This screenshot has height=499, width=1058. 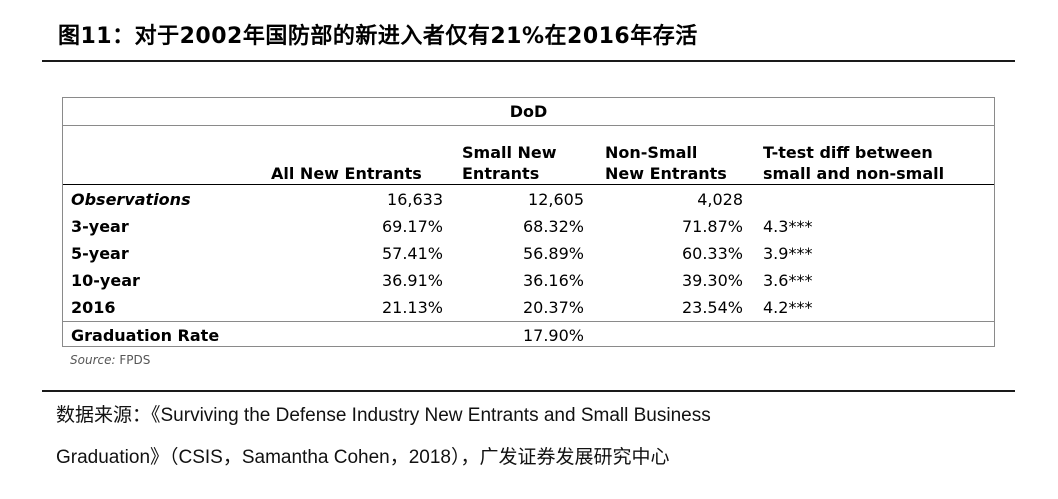 What do you see at coordinates (145, 335) in the screenshot?
I see `row-label: Graduation Rate` at bounding box center [145, 335].